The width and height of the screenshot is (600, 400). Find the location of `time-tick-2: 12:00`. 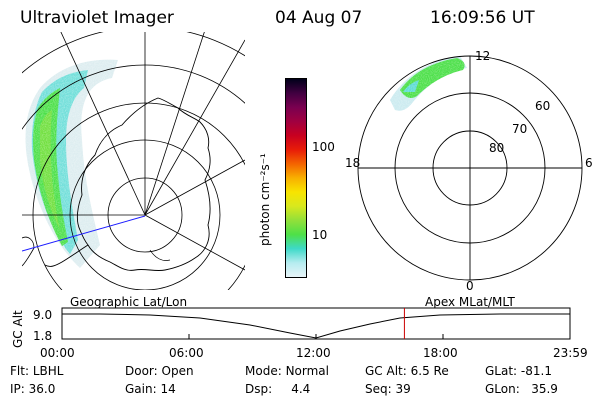

time-tick-2: 12:00 is located at coordinates (313, 353).